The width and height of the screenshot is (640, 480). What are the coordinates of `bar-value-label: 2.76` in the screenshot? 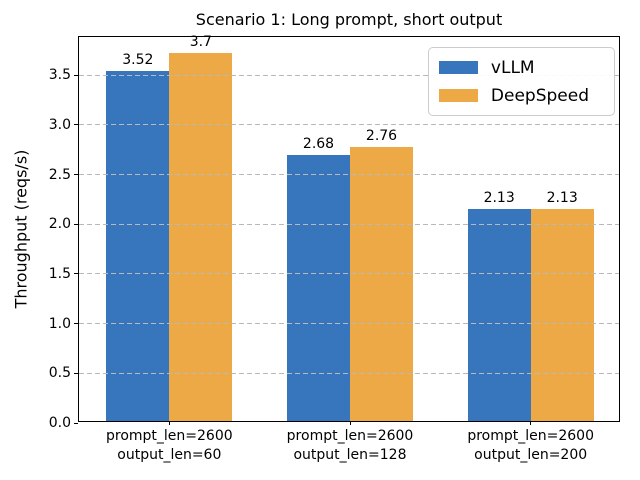 It's located at (381, 136).